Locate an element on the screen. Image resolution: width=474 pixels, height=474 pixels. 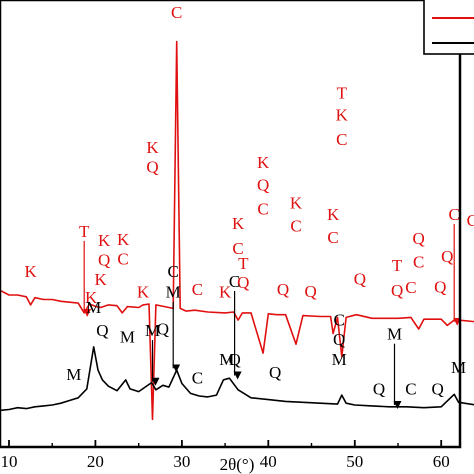
x-tick-label: 60 is located at coordinates (441, 461).